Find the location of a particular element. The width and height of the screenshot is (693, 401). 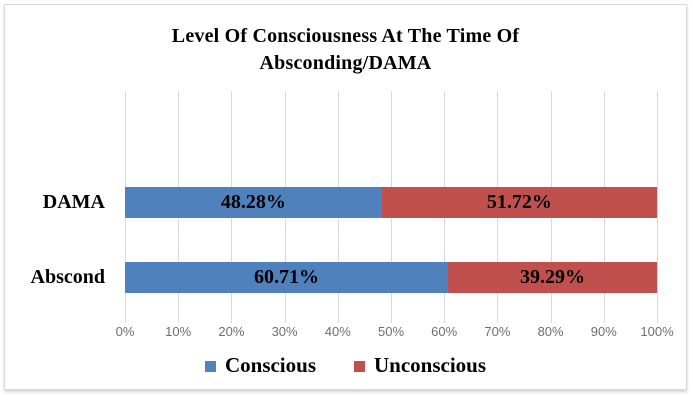

x-tick-label: 30% is located at coordinates (284, 331).